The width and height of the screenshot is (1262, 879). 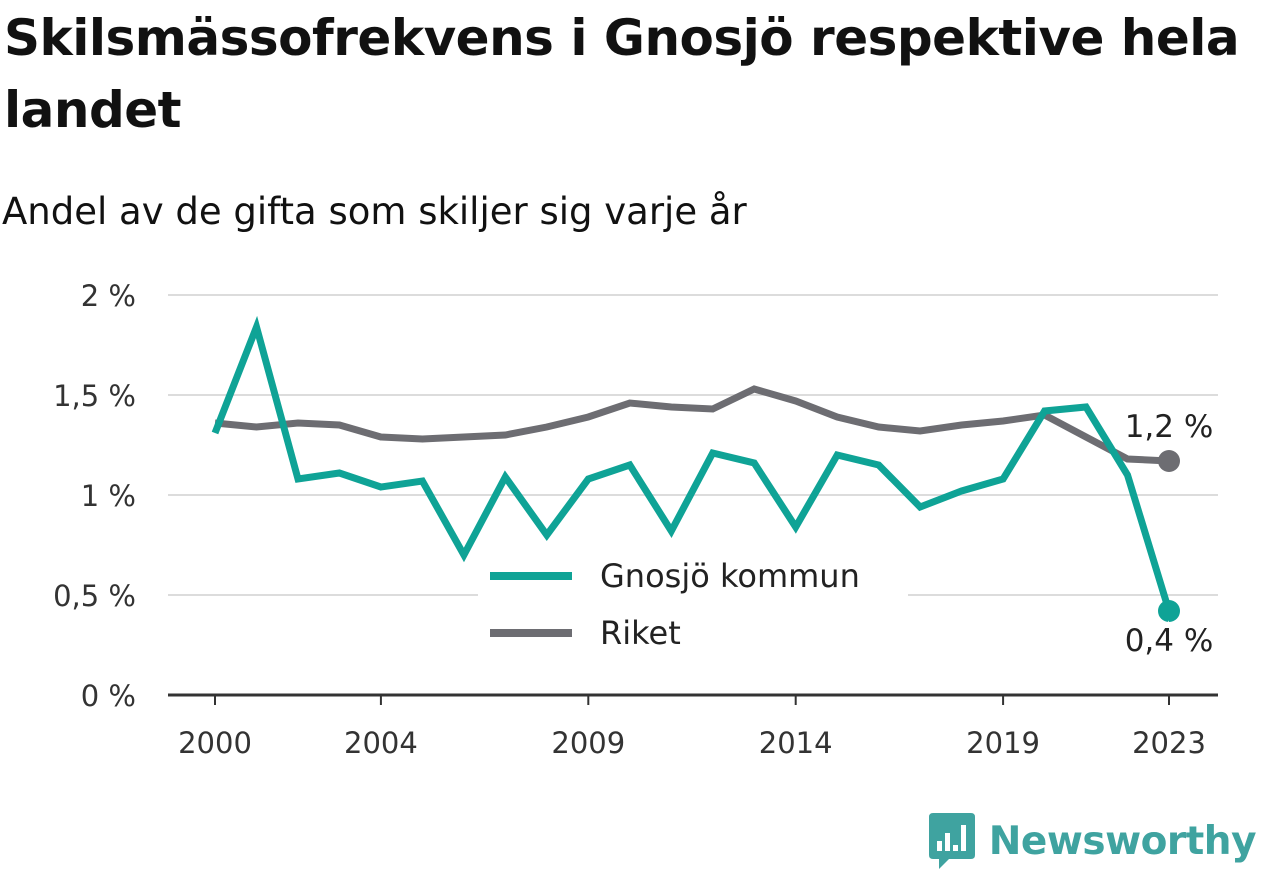 I want to click on brand-name: Newsworthy, so click(x=1122, y=841).